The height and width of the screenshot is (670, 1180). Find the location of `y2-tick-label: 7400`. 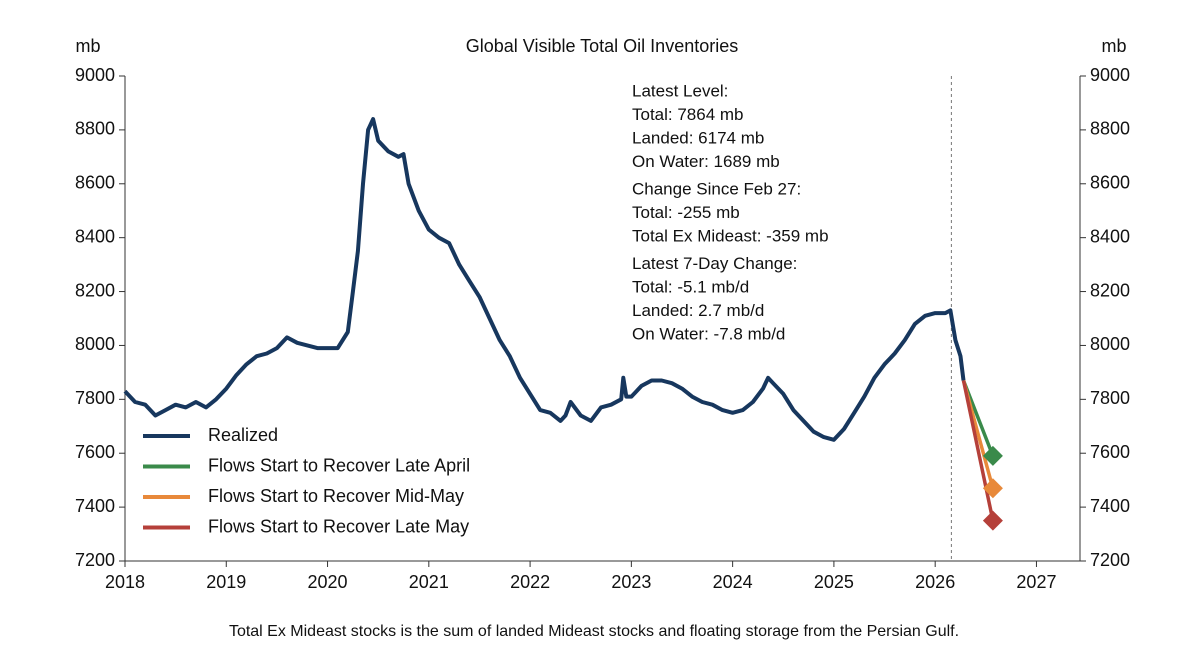

y2-tick-label: 7400 is located at coordinates (1110, 506).